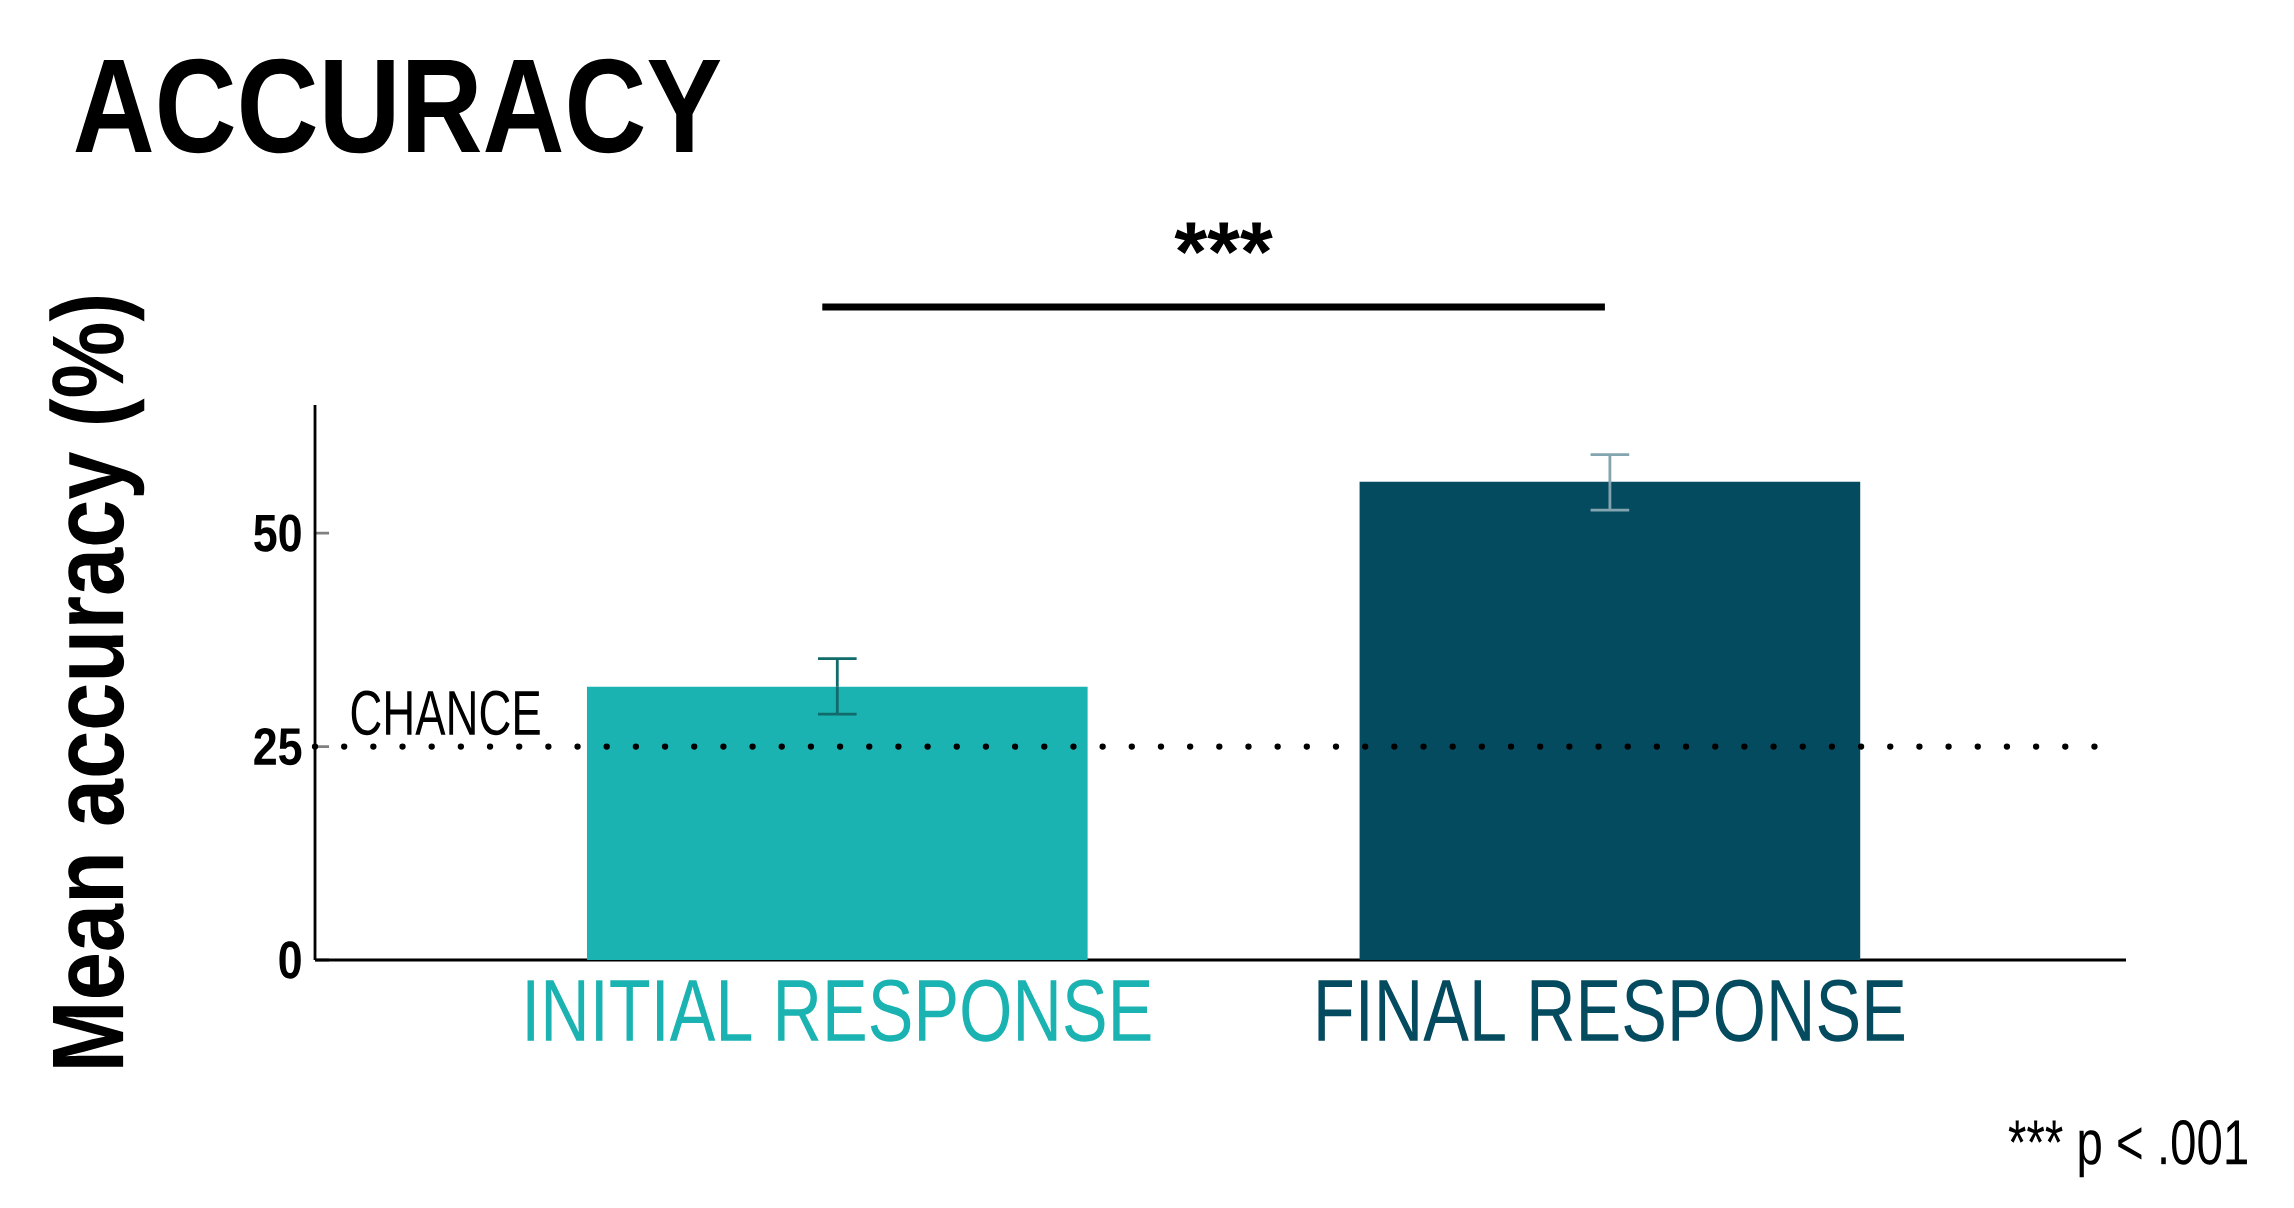 This screenshot has height=1208, width=2294. What do you see at coordinates (445, 713) in the screenshot?
I see `ref-line-label: CHANCE` at bounding box center [445, 713].